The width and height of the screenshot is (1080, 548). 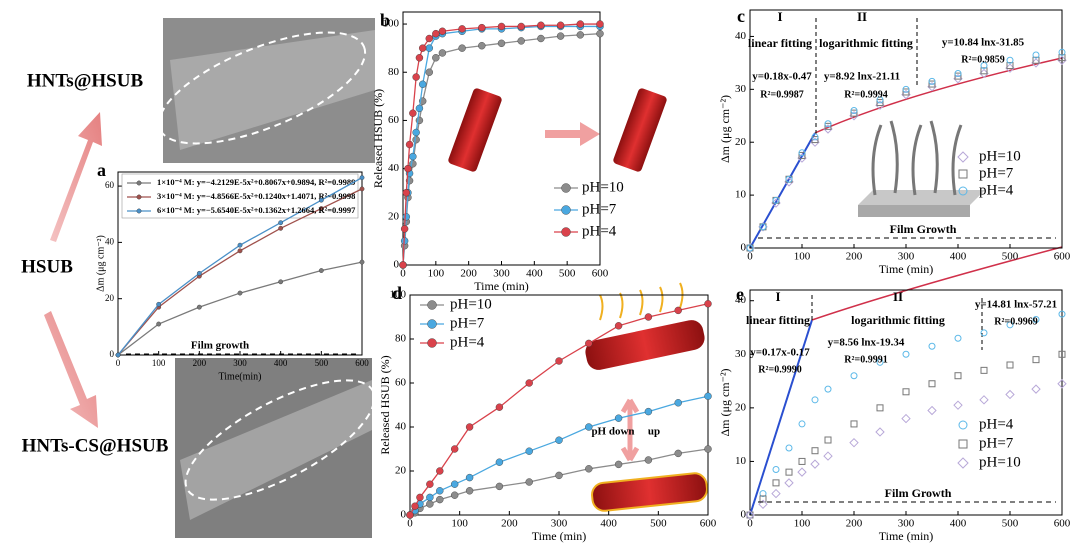 I want to click on x-tick-label: 300, so click(x=906, y=257).